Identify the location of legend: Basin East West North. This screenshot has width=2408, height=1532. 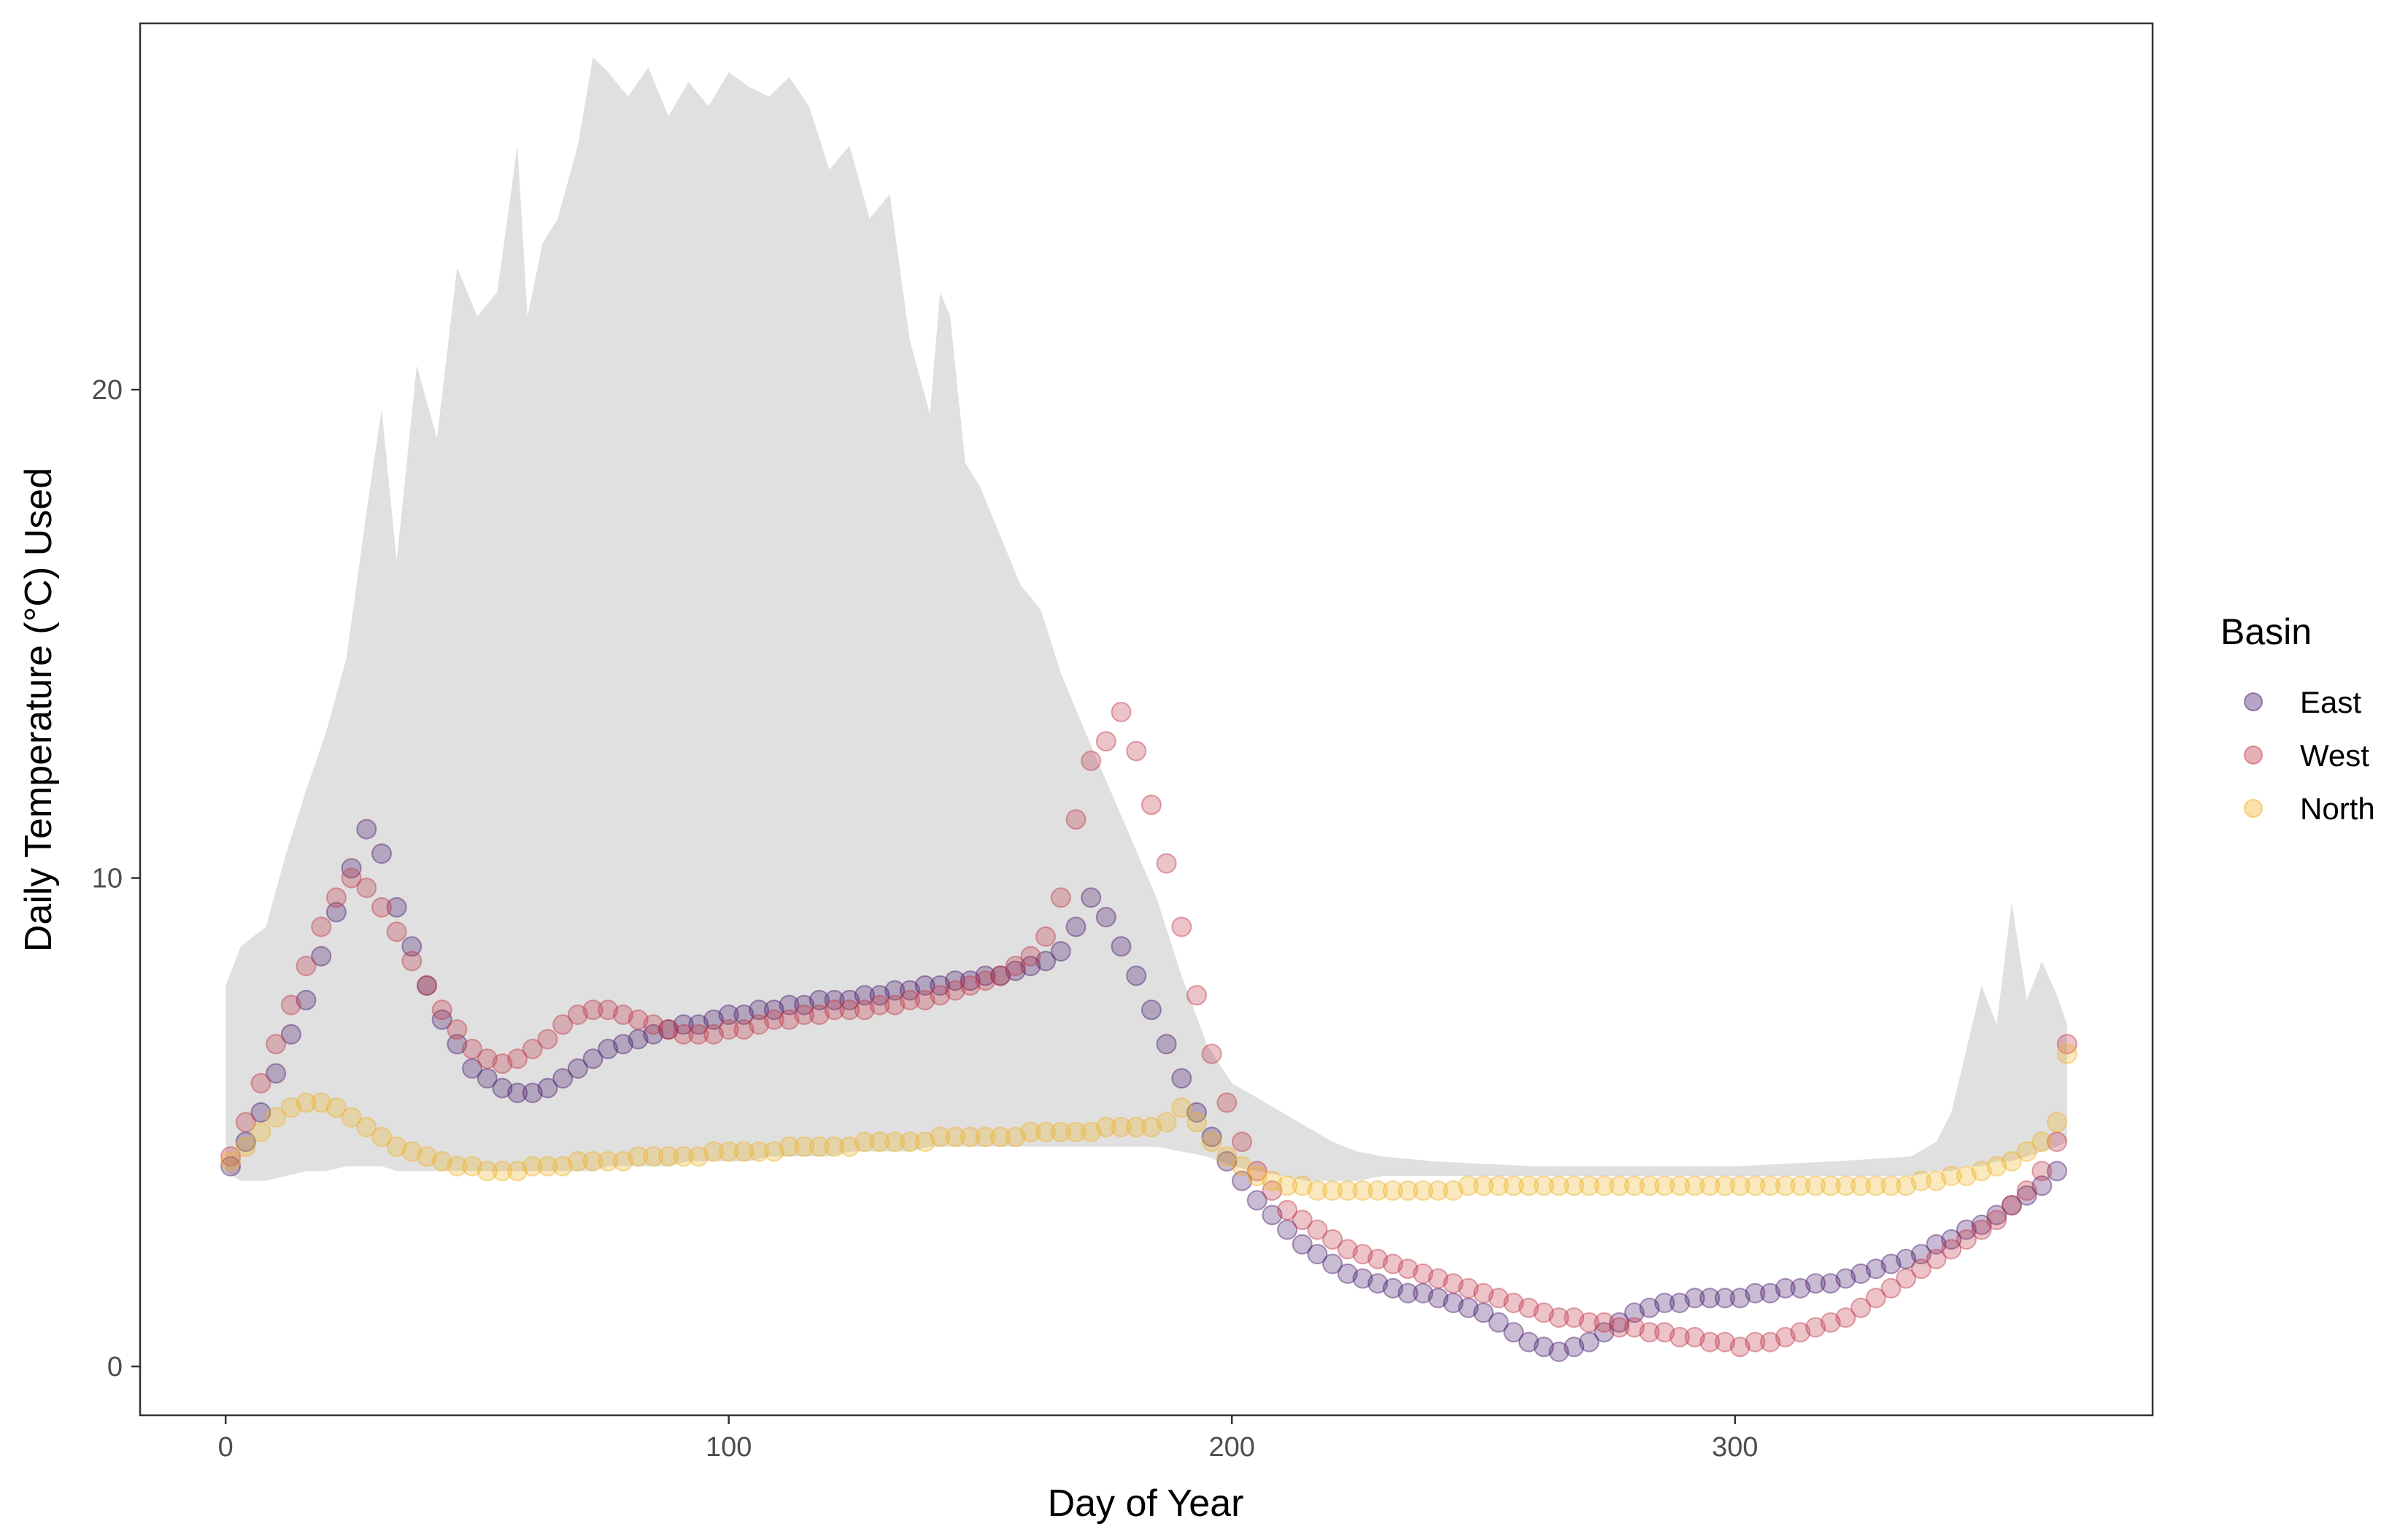
(2297, 719).